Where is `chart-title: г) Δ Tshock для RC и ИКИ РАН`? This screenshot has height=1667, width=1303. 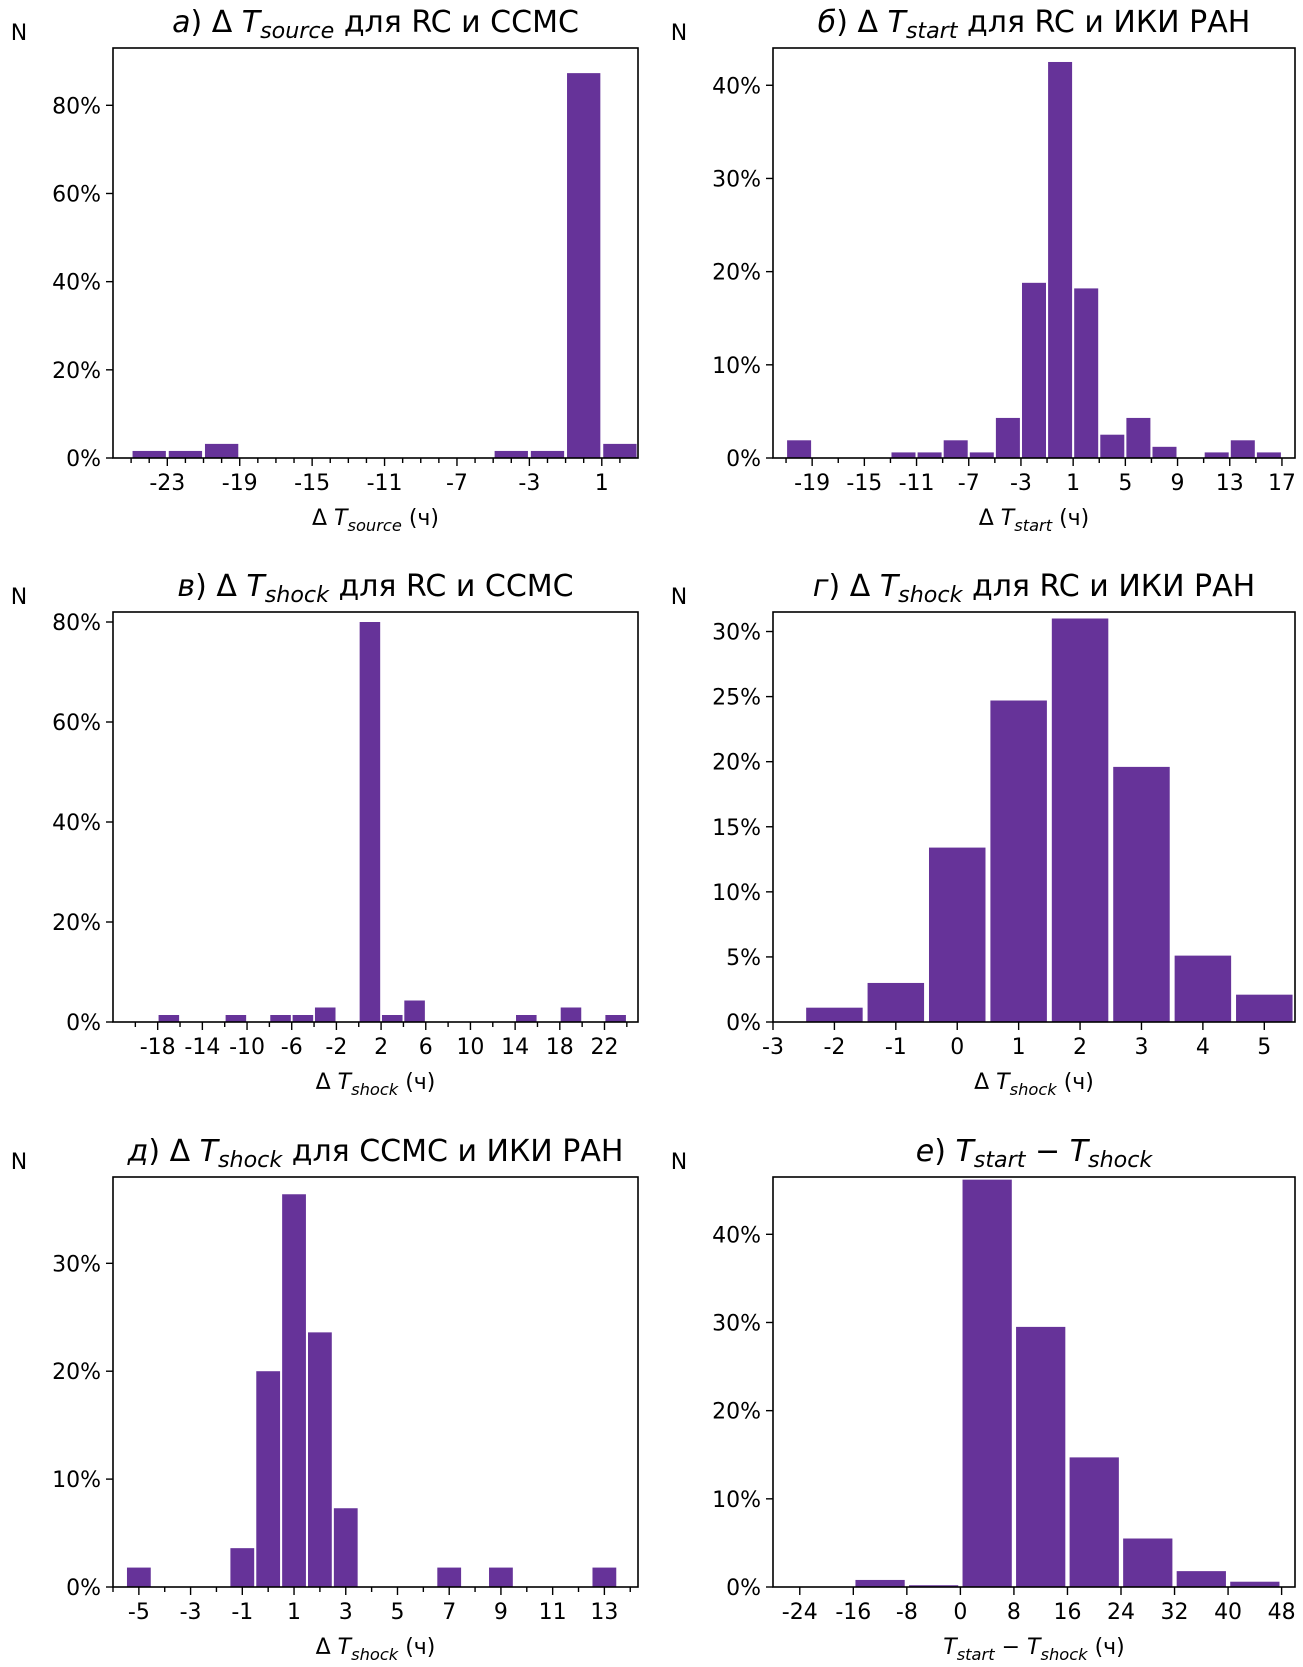 chart-title: г) Δ Tshock для RC и ИКИ РАН is located at coordinates (1034, 588).